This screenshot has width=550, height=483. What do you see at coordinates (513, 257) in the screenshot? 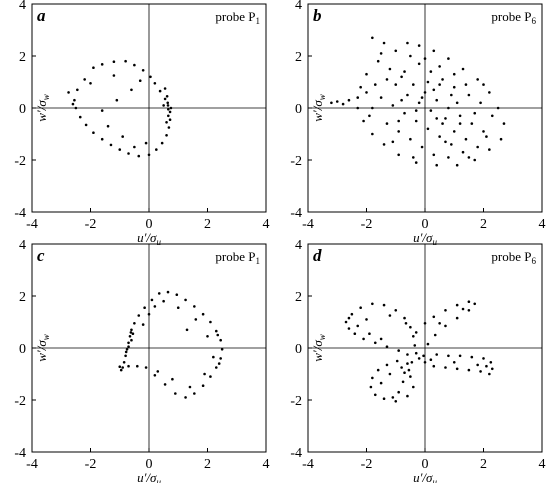
I see `probe-label: probe P6` at bounding box center [513, 257].